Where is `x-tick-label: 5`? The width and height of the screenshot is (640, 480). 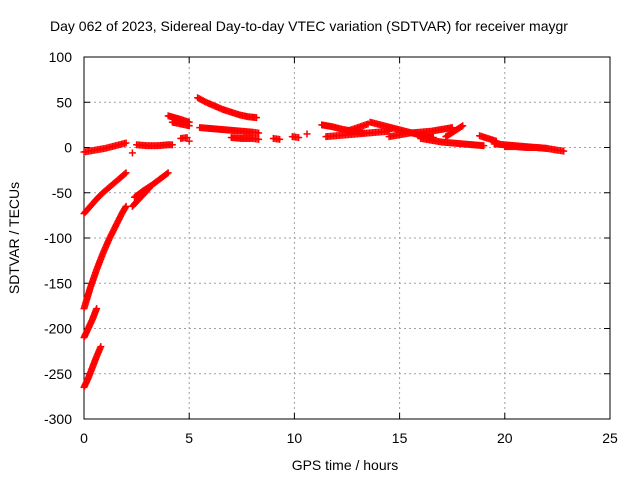 x-tick-label: 5 is located at coordinates (189, 438).